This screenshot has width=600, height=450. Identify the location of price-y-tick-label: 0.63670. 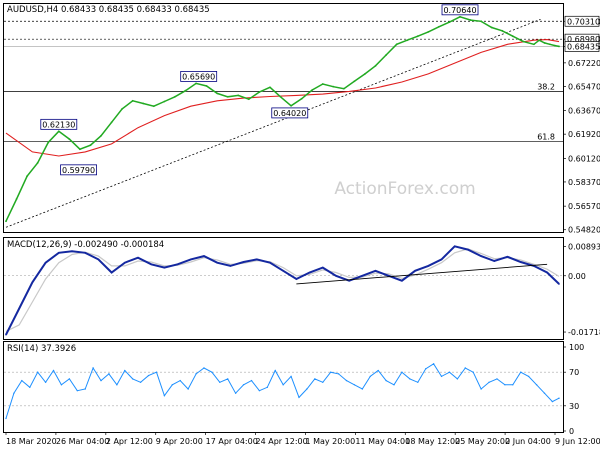
(584, 111).